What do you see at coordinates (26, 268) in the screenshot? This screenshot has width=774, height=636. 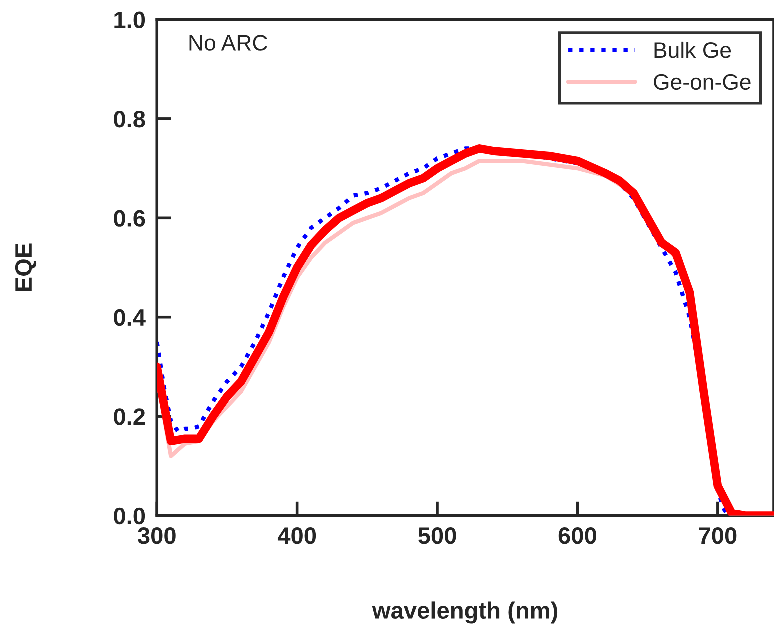 I see `y-axis-title: EQE` at bounding box center [26, 268].